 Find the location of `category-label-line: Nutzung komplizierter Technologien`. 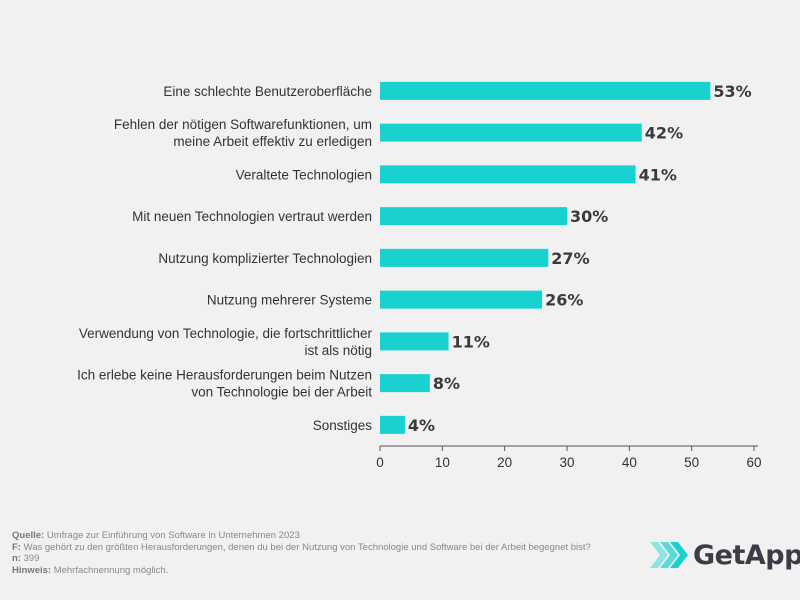

category-label-line: Nutzung komplizierter Technologien is located at coordinates (265, 258).